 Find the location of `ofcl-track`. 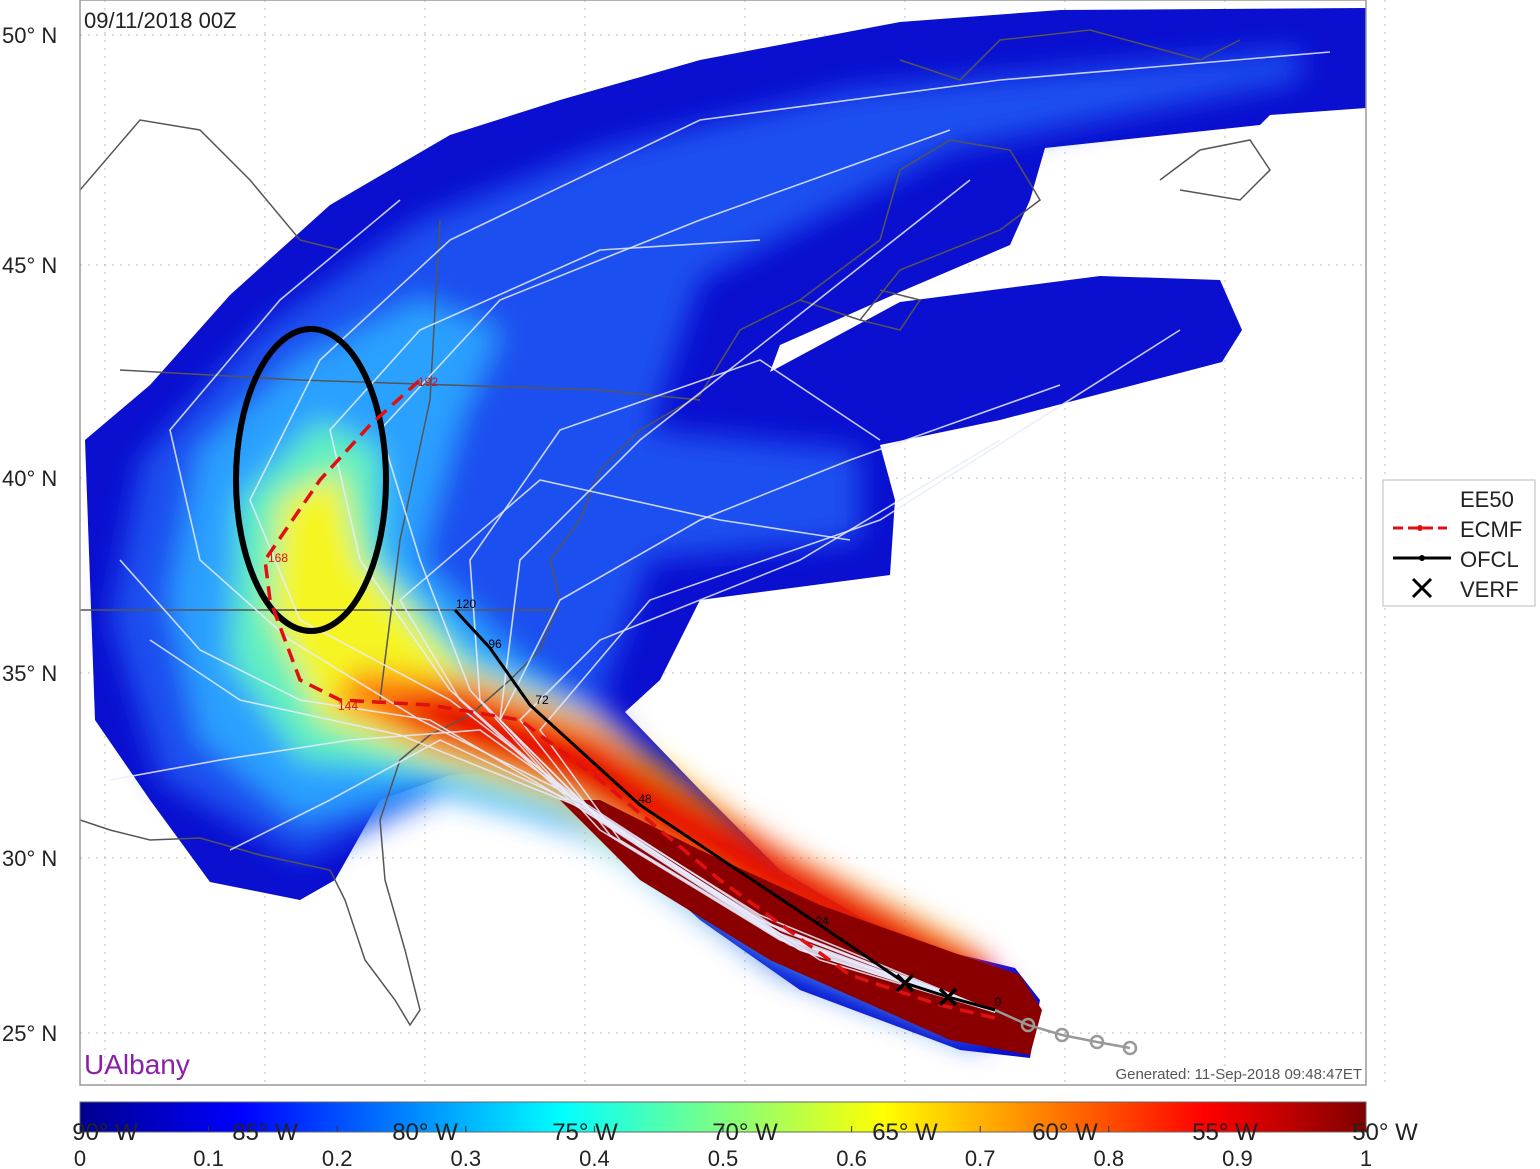

ofcl-track is located at coordinates (724, 810).